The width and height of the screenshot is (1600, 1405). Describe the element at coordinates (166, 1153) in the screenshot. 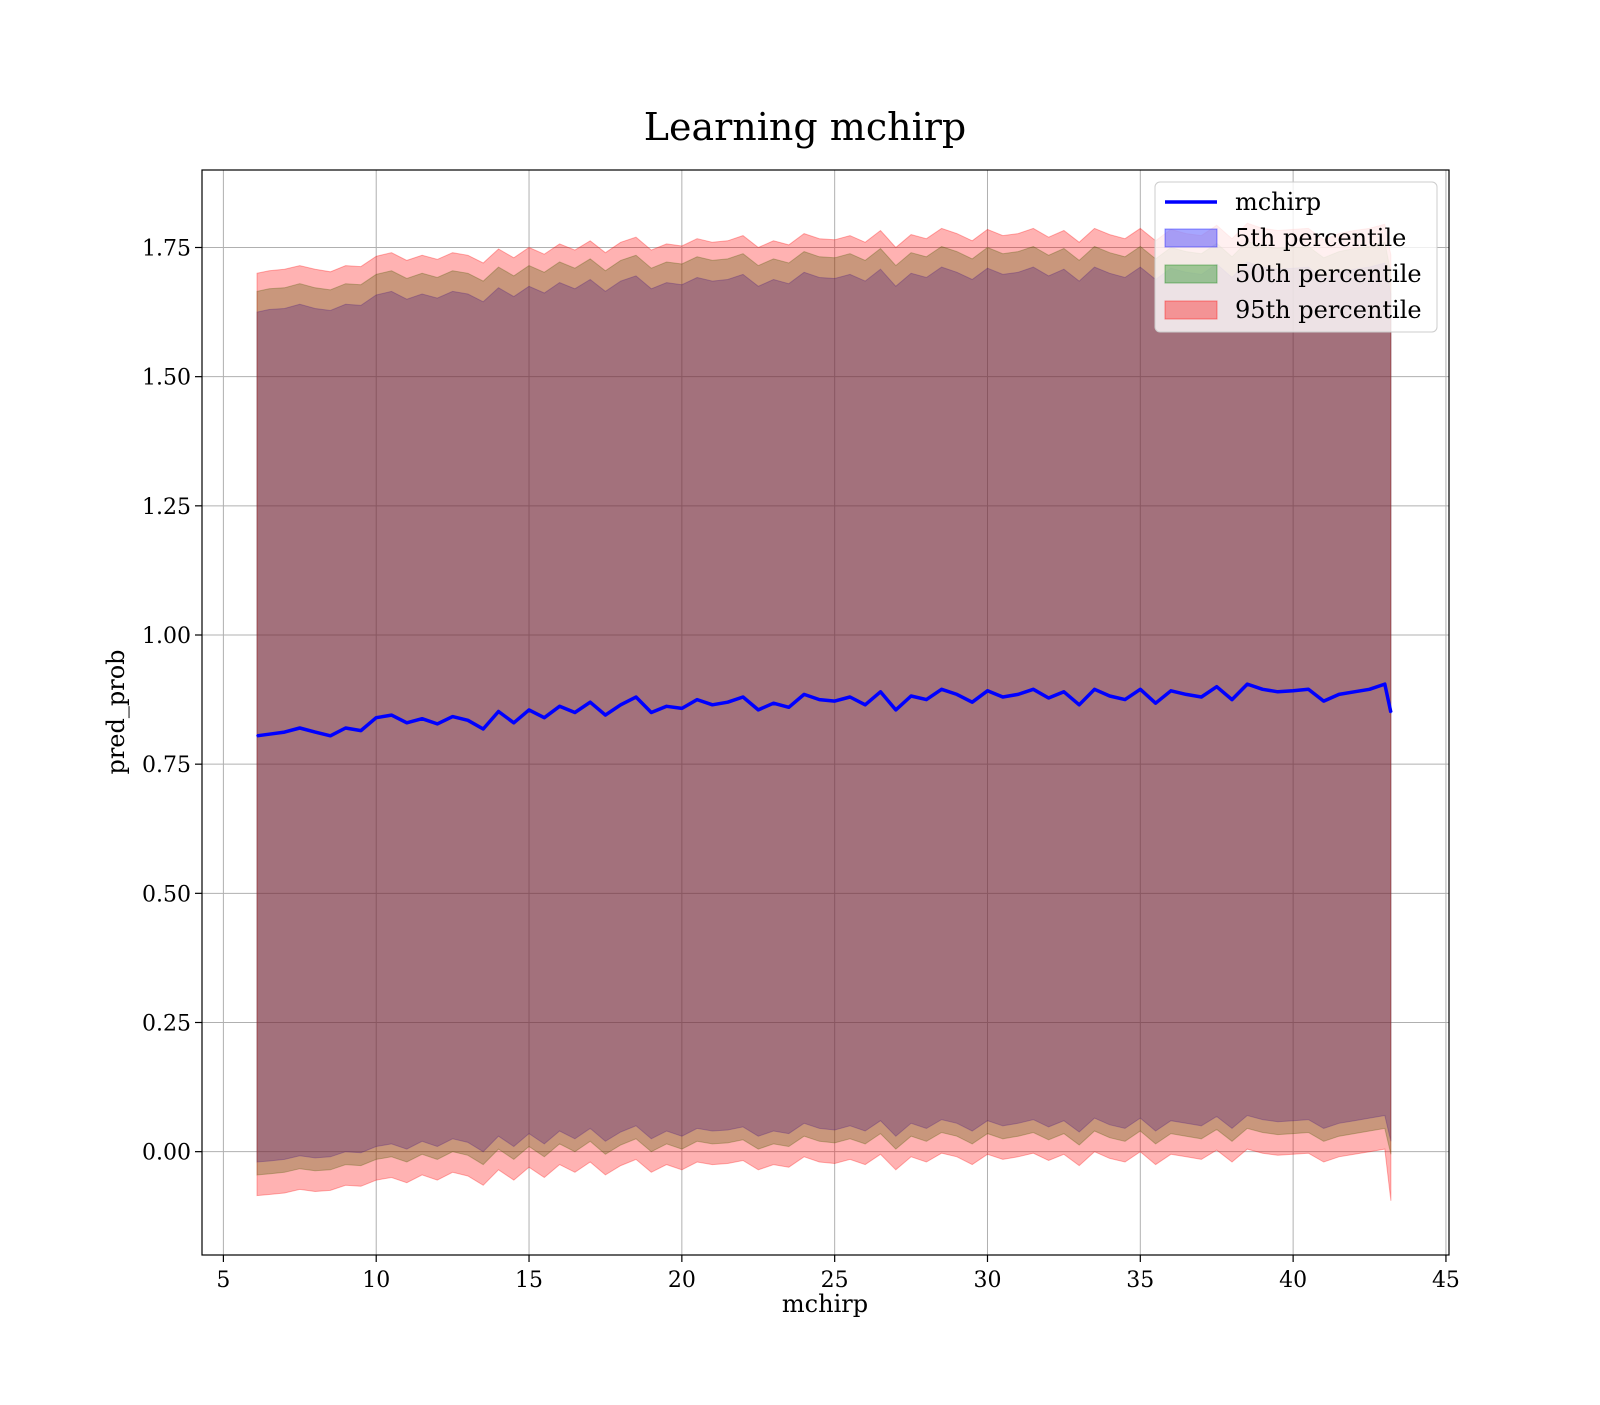

I see `y-tick-label: 0.00` at that location.